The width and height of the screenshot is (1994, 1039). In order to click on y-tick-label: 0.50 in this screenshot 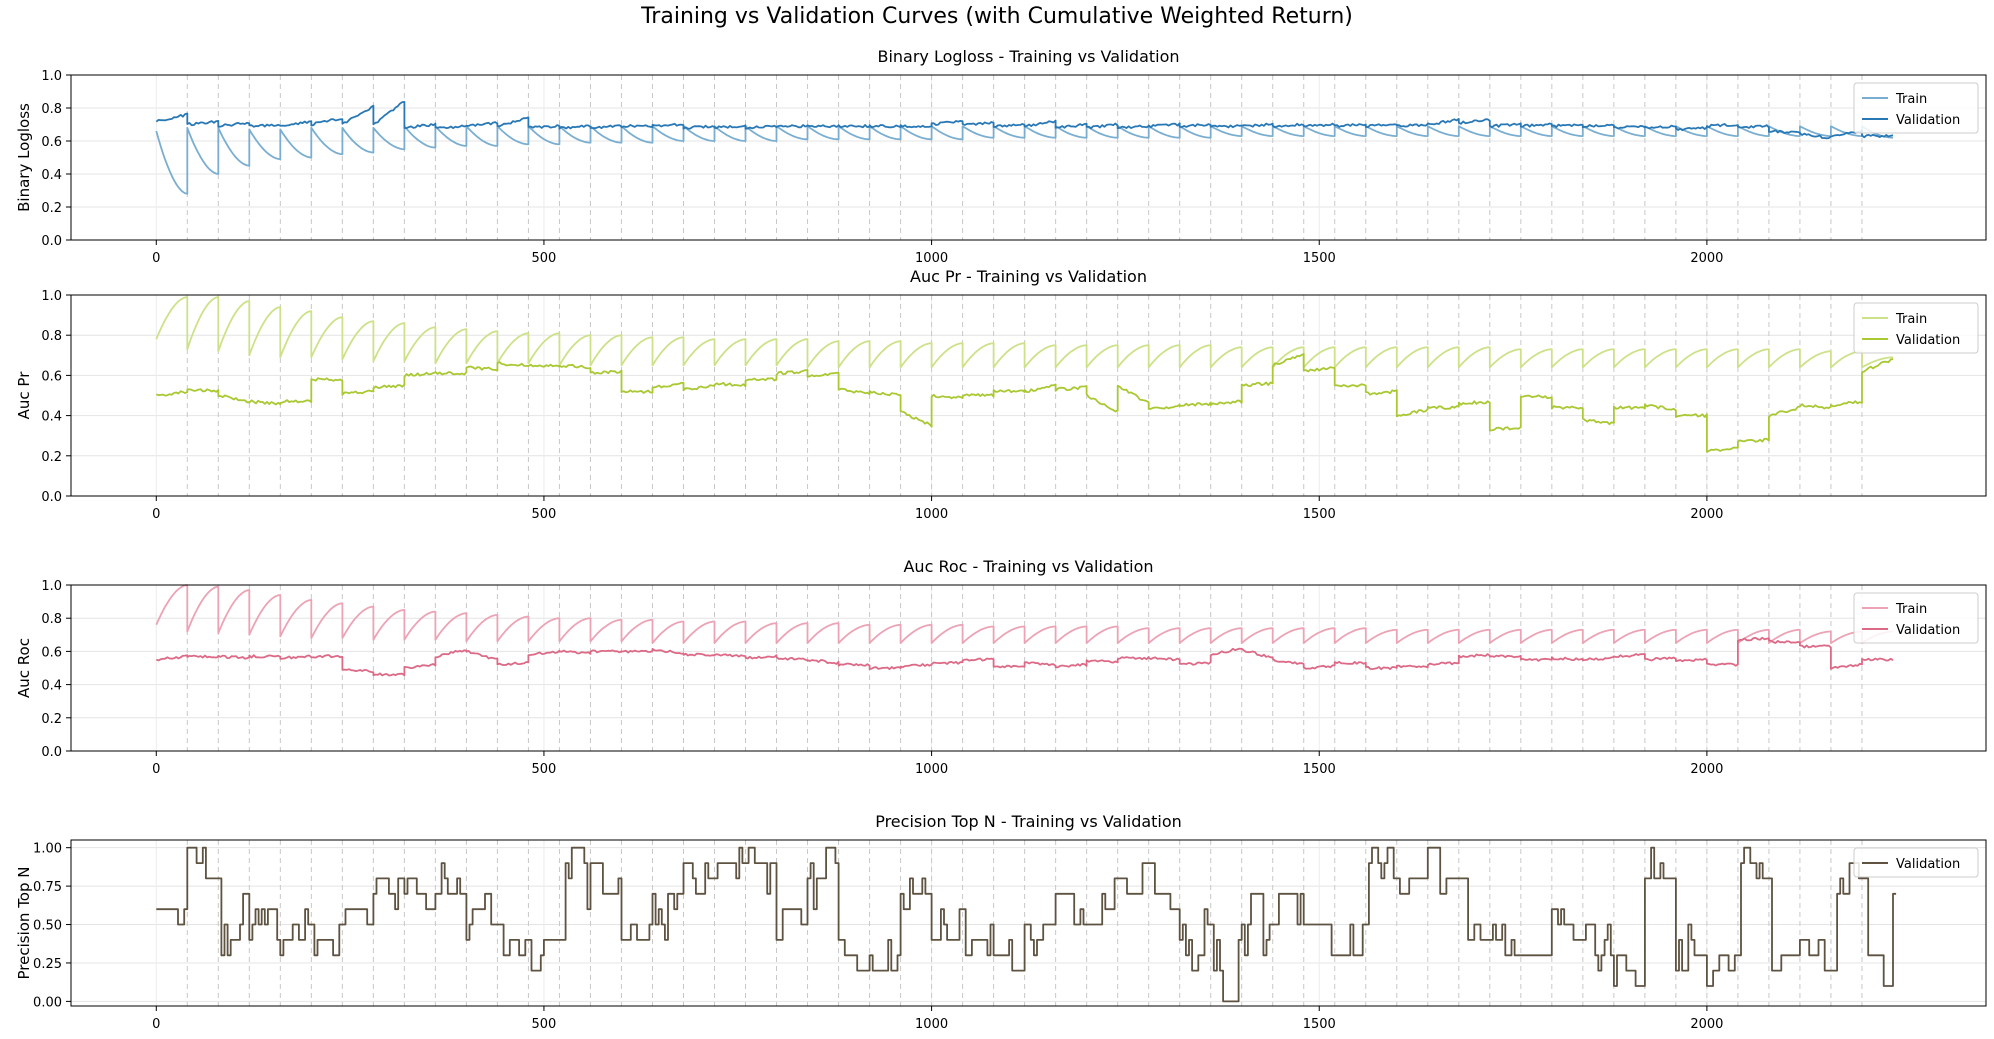, I will do `click(47, 926)`.